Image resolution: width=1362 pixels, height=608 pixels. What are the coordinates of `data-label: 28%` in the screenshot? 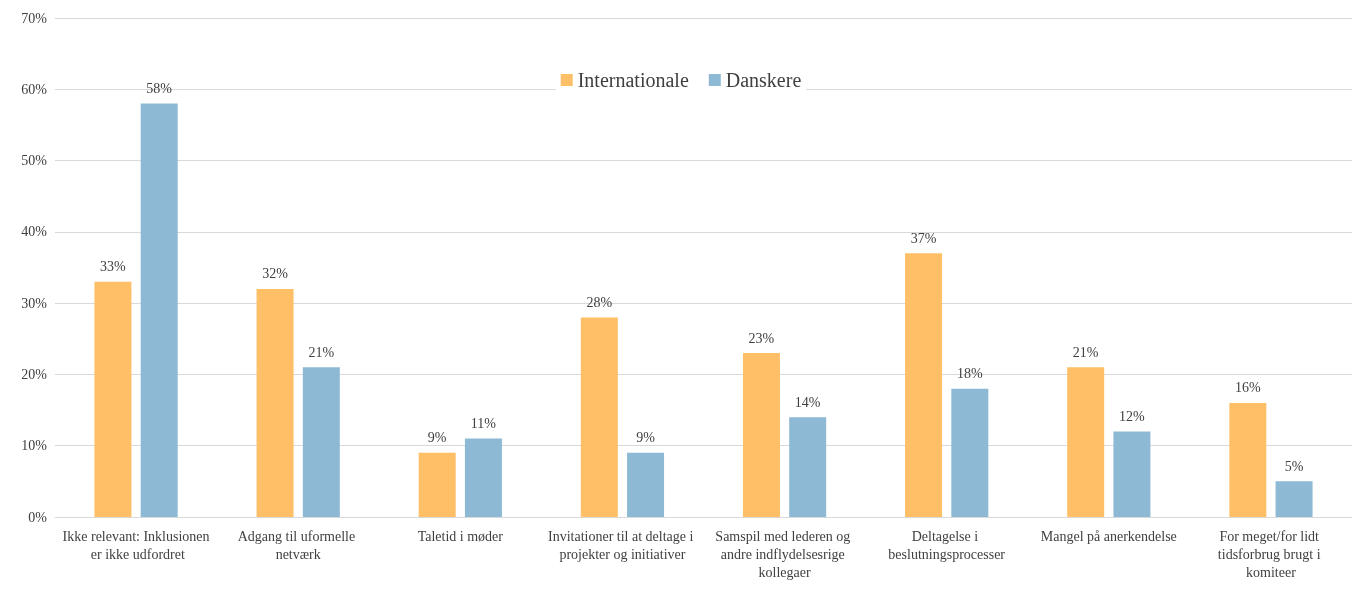 It's located at (599, 302).